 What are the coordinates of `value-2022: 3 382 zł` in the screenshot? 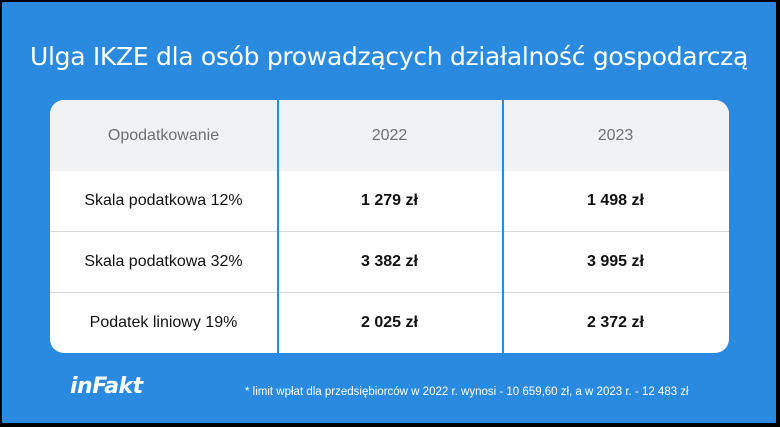 It's located at (389, 261).